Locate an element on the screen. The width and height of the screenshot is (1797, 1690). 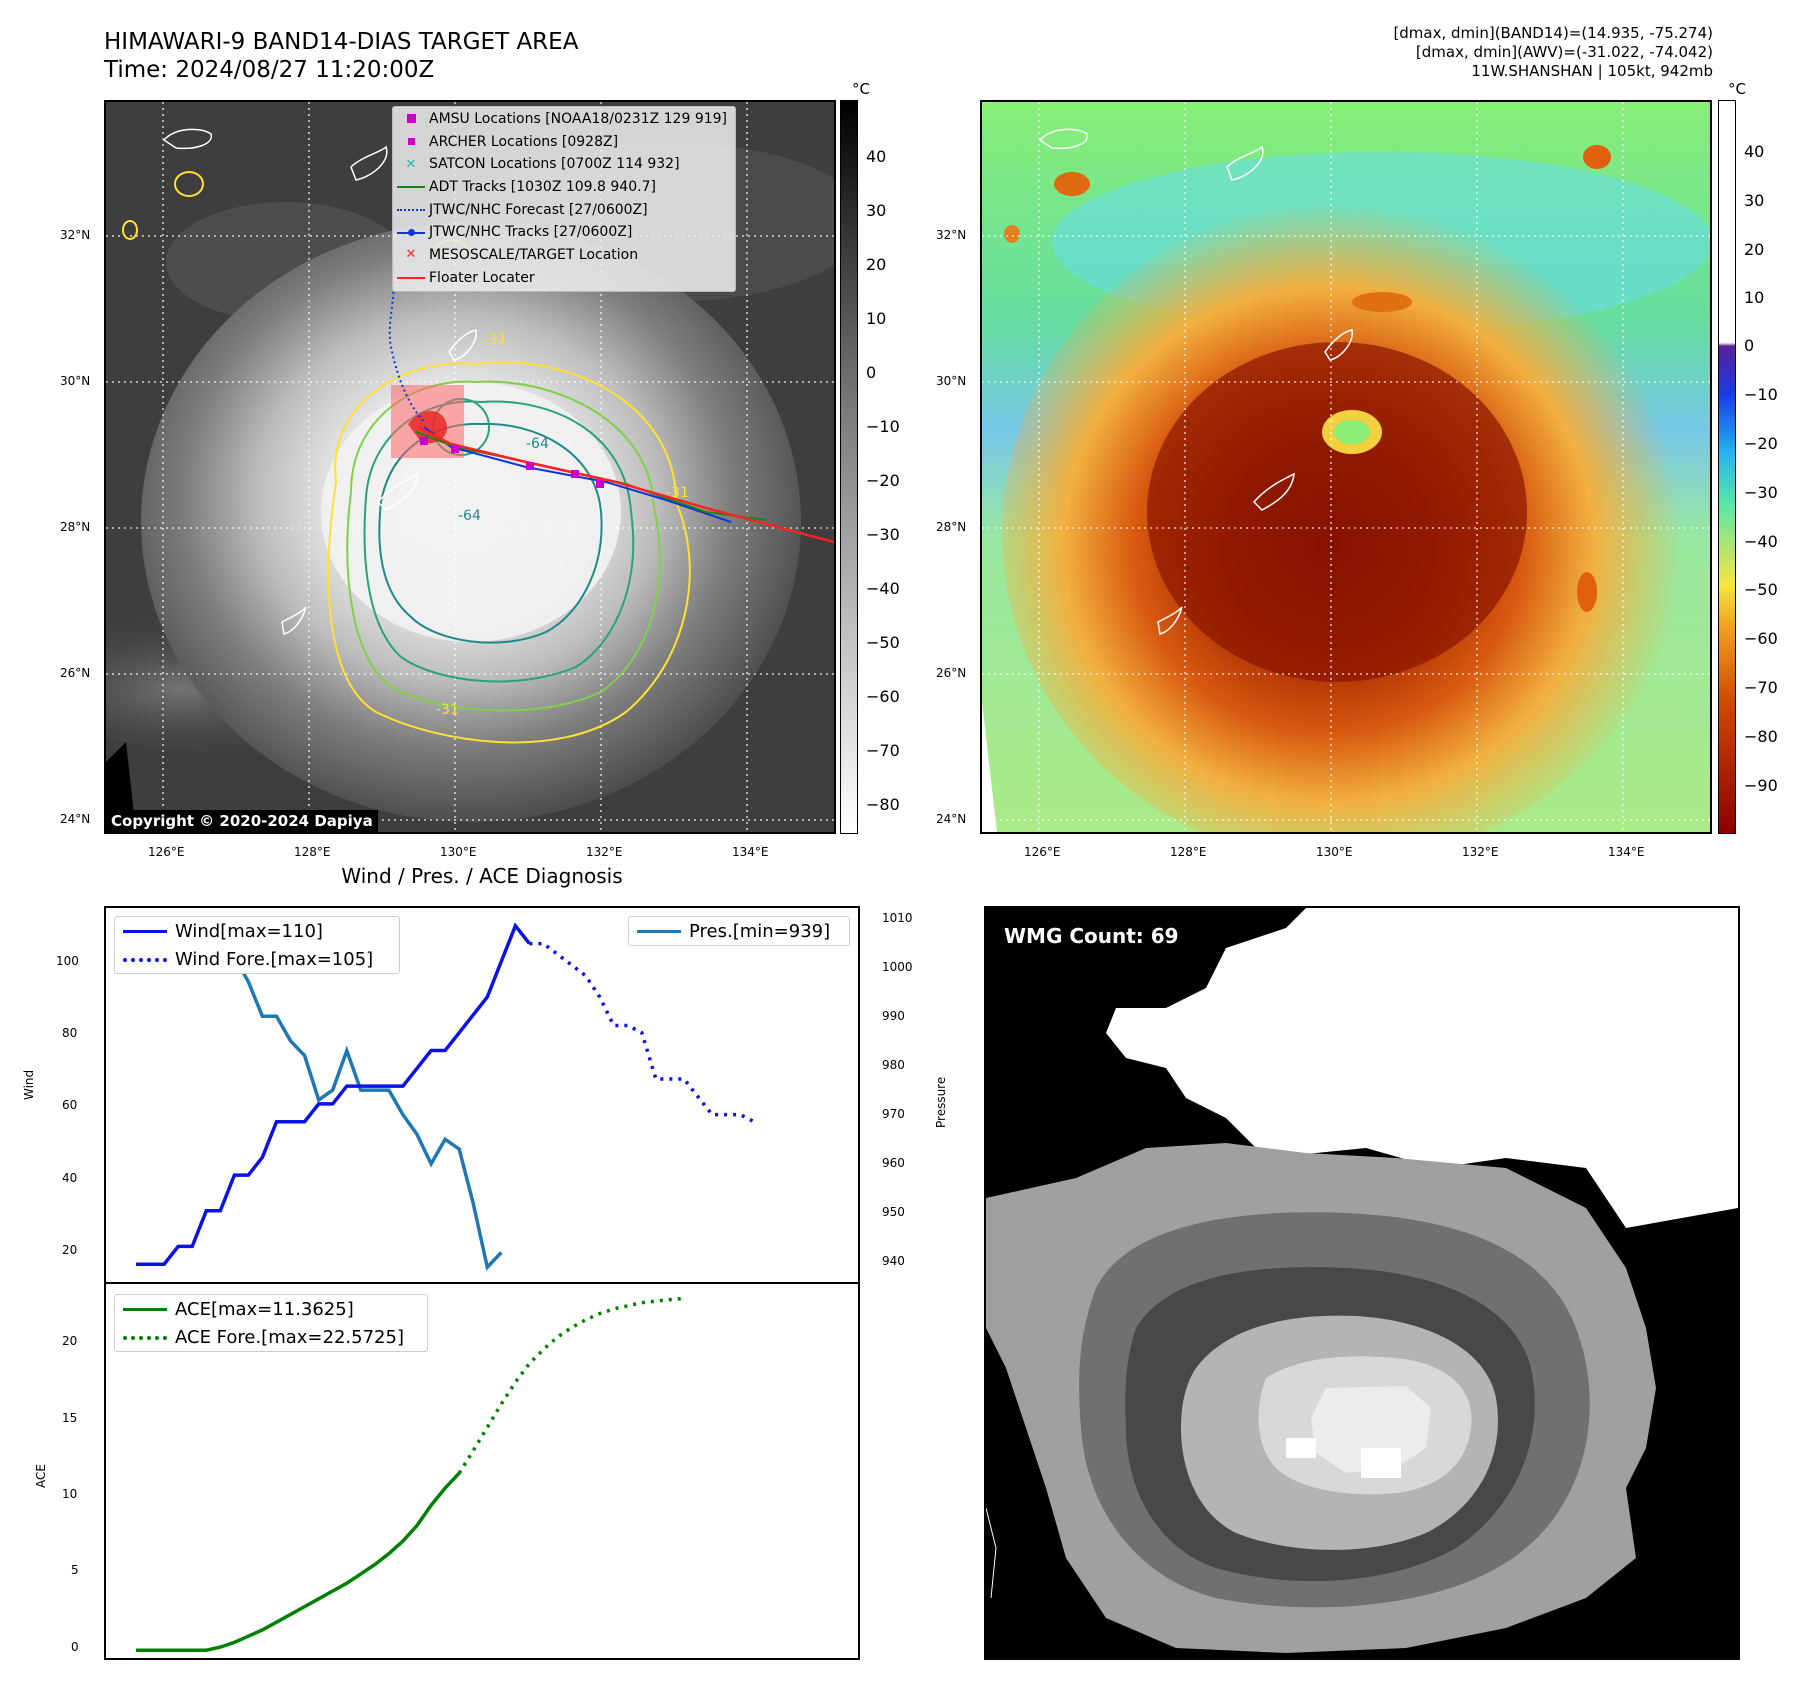
pressure-axis-label: Pressure is located at coordinates (941, 1102).